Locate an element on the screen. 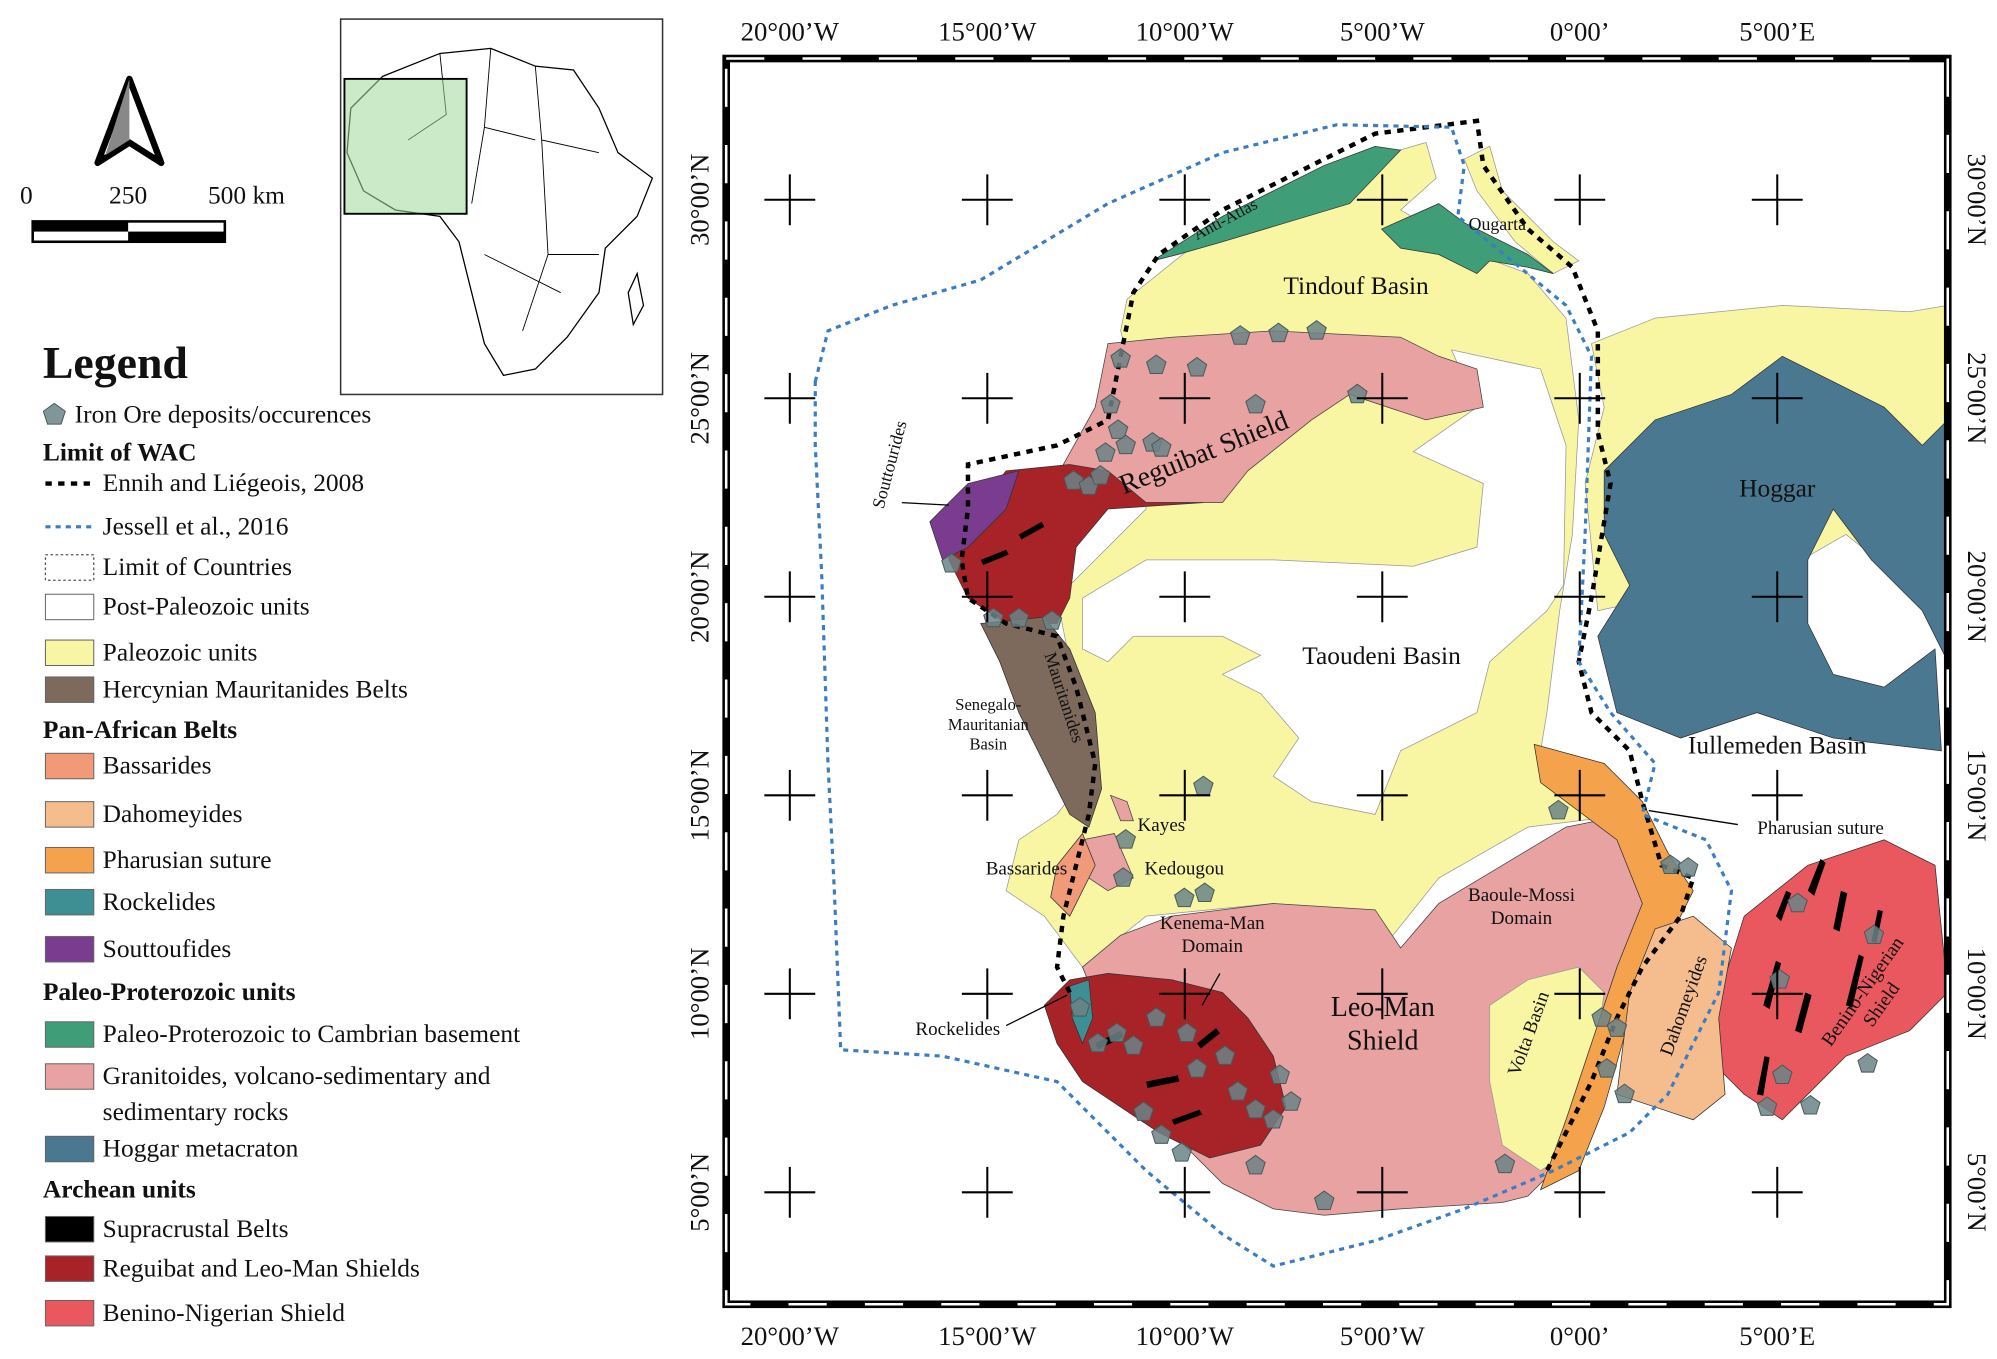 The width and height of the screenshot is (1997, 1359). legend-item: Souttoufides is located at coordinates (167, 948).